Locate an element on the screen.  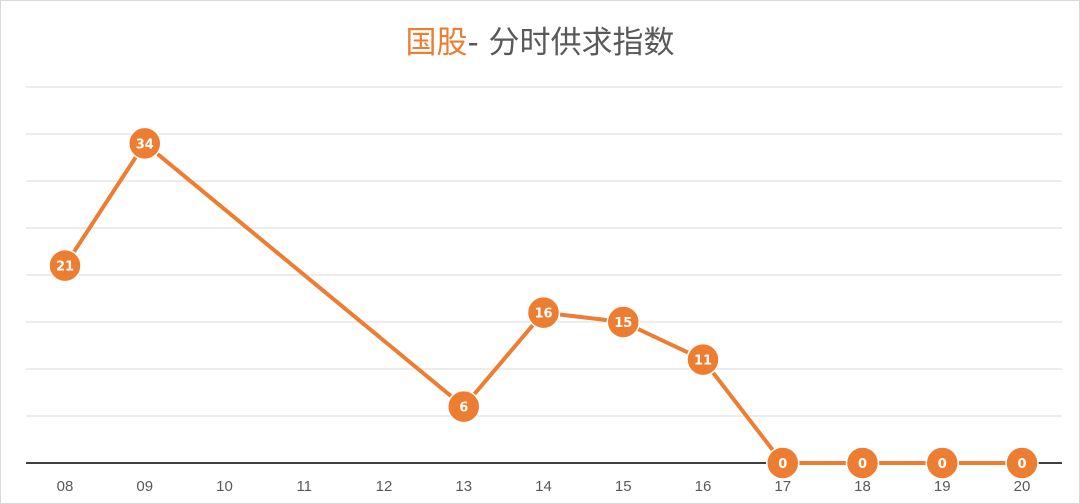
x-tick-label: 12 is located at coordinates (384, 486).